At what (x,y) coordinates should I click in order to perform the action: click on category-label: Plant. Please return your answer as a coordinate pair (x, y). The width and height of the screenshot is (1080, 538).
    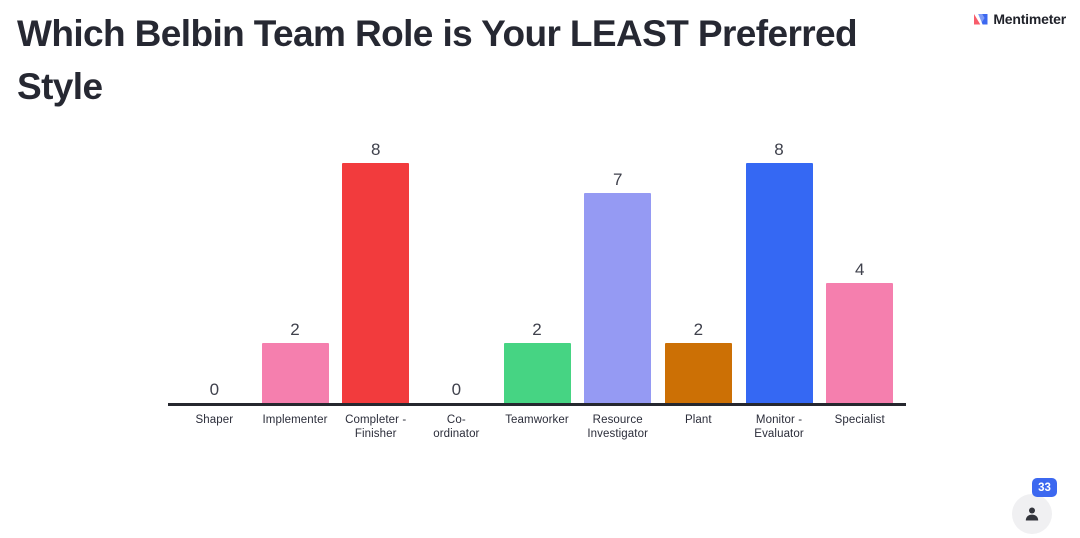
    Looking at the image, I should click on (698, 420).